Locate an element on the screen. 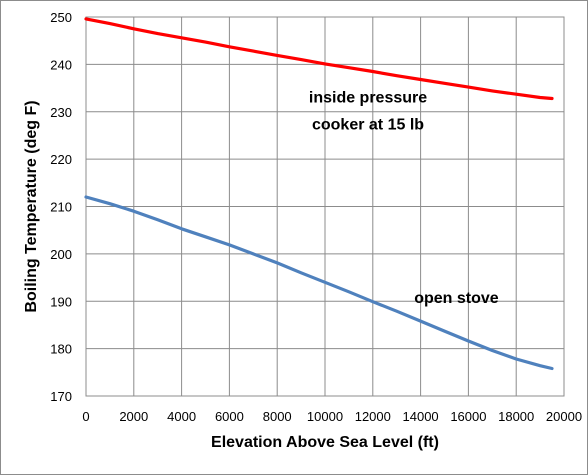  y-tick-label: 240 is located at coordinates (61, 64).